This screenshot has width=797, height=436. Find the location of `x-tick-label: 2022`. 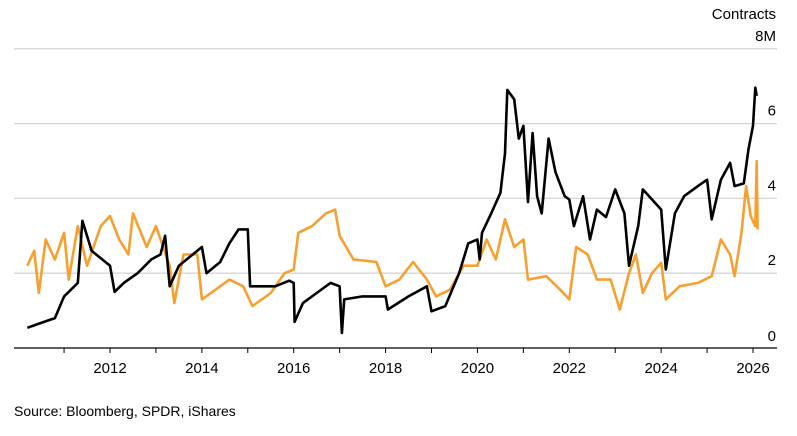

x-tick-label: 2022 is located at coordinates (569, 368).